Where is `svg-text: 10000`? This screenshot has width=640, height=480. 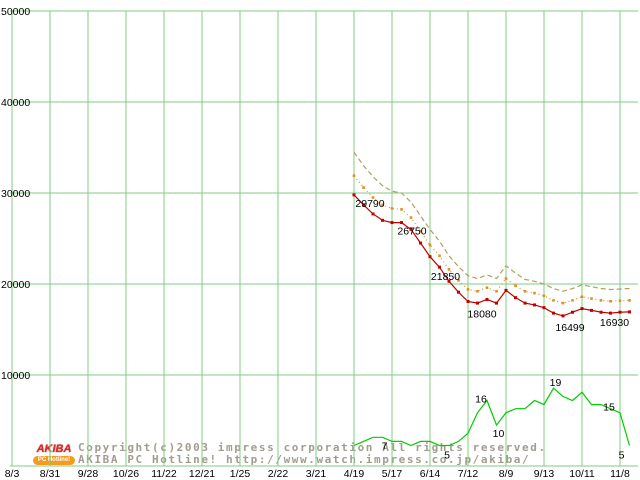 svg-text: 10000 is located at coordinates (15, 376).